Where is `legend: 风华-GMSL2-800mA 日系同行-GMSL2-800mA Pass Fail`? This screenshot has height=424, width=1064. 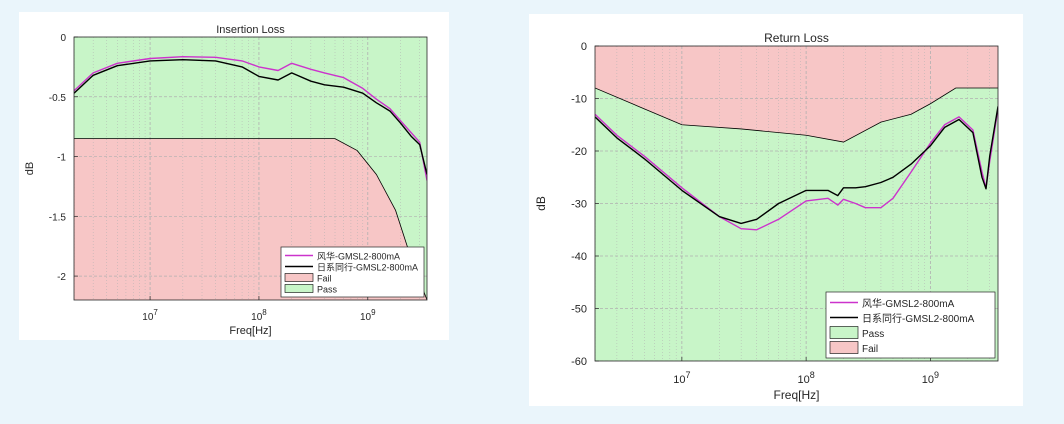 legend: 风华-GMSL2-800mA 日系同行-GMSL2-800mA Pass Fail is located at coordinates (910, 325).